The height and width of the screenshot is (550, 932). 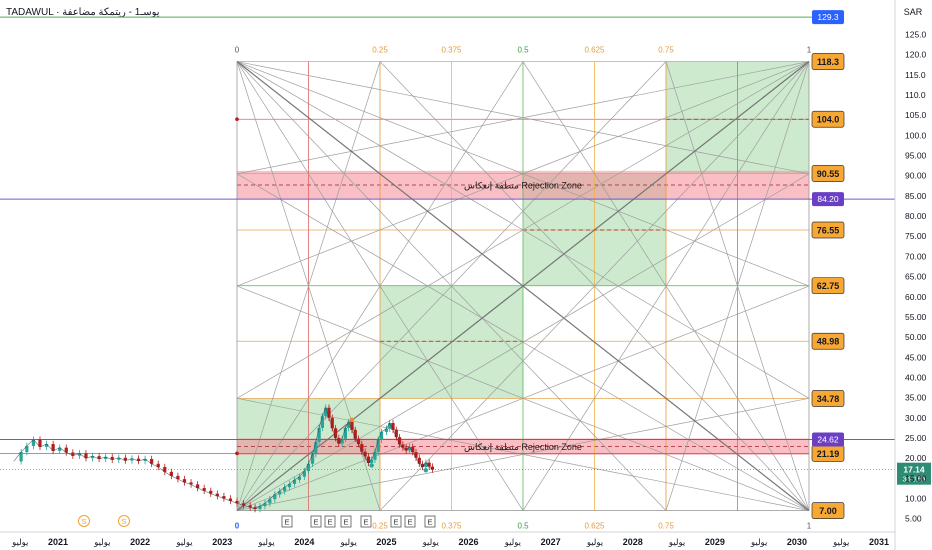 I want to click on y-tick-label: 25.00, so click(x=916, y=438).